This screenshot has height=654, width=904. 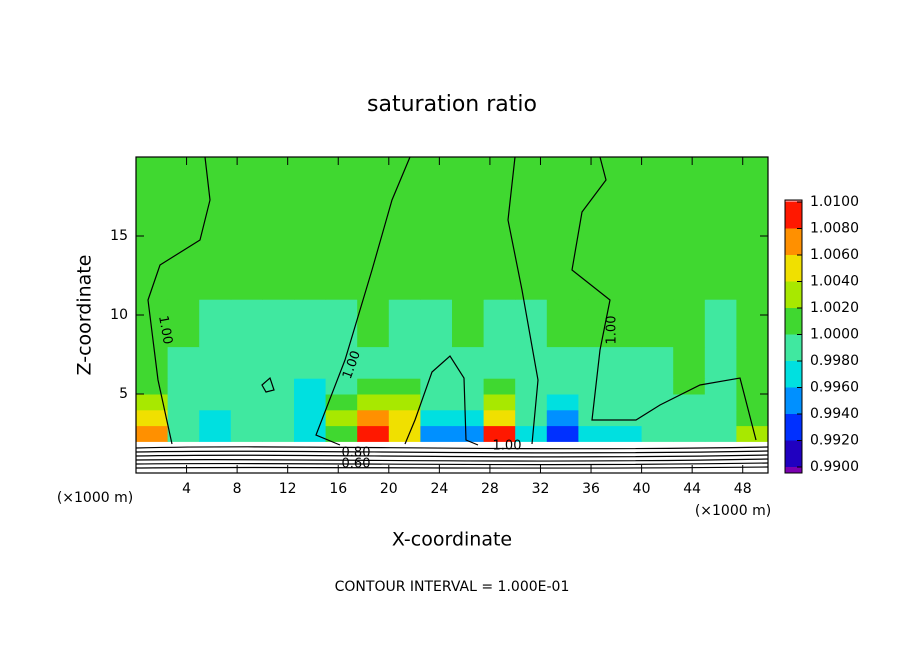 What do you see at coordinates (123, 394) in the screenshot?
I see `y-tick-label: 5` at bounding box center [123, 394].